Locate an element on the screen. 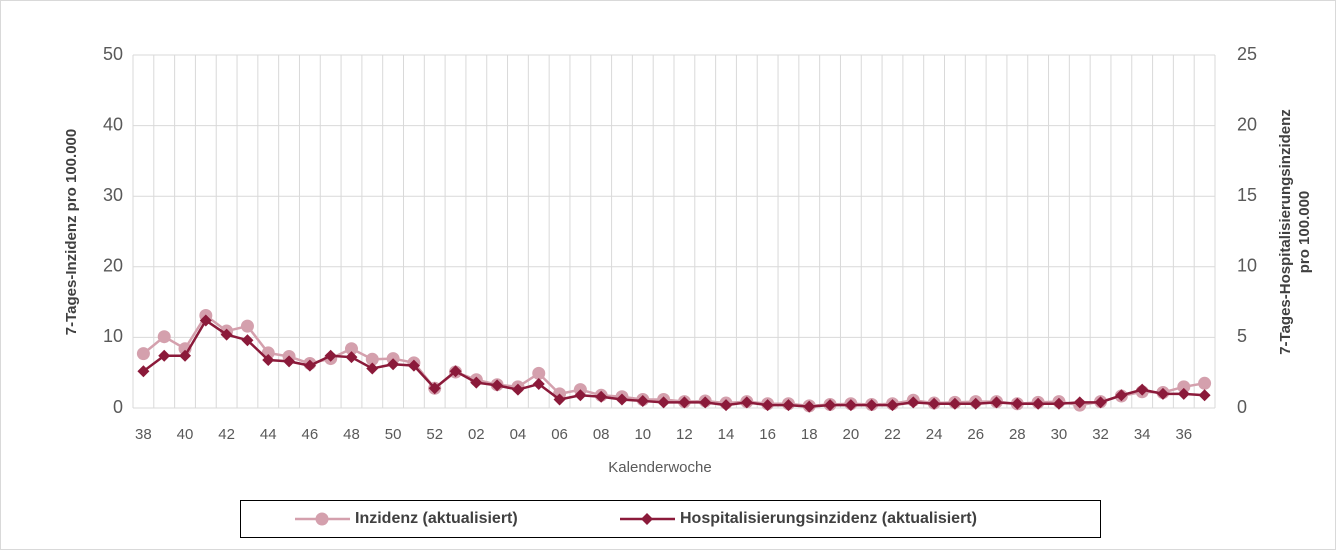 This screenshot has height=550, width=1336. x-tick-label: 28 is located at coordinates (1017, 434).